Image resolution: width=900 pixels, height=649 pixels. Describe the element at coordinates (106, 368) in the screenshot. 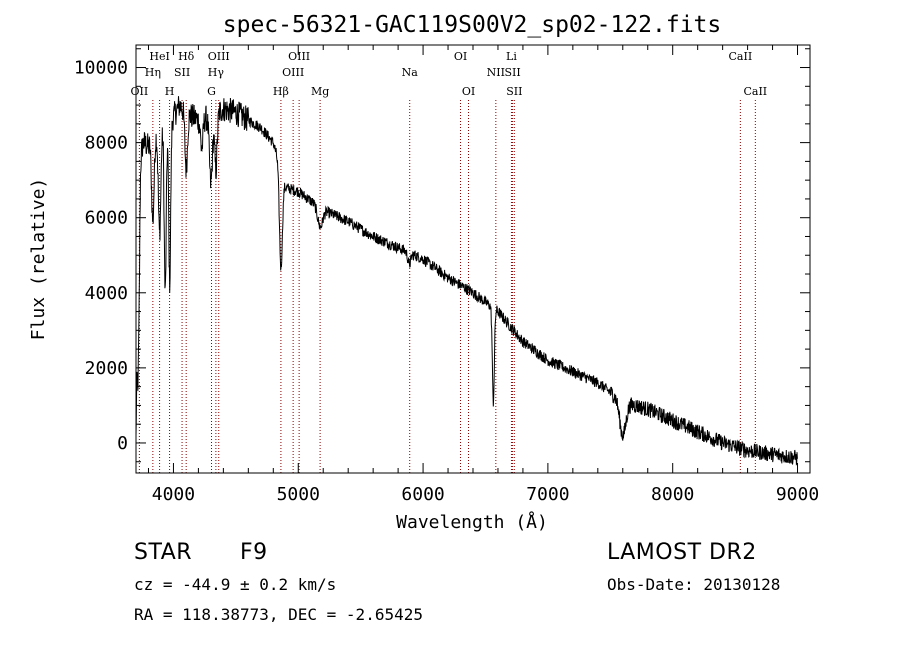

I see `y-tick-label: 2000` at that location.